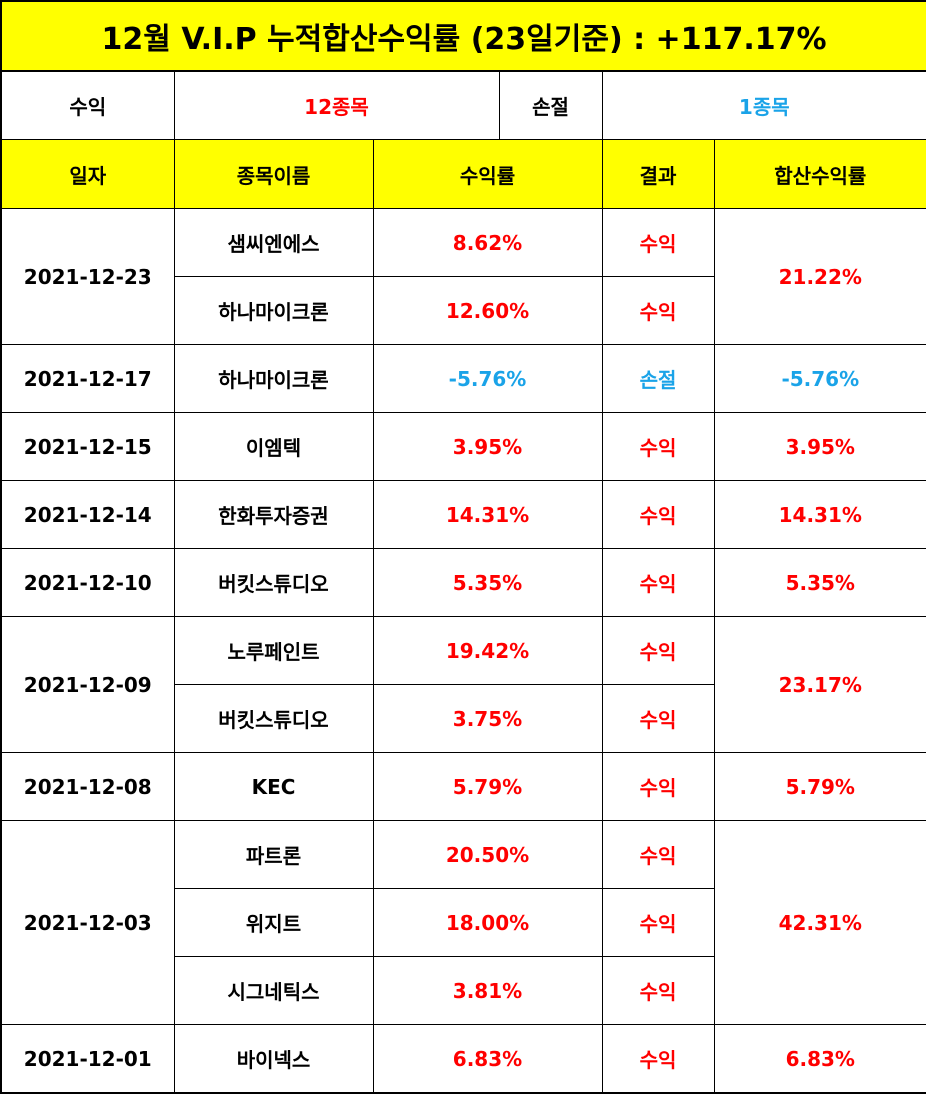  What do you see at coordinates (273, 650) in the screenshot?
I see `stock-name-cell: 노루페인트` at bounding box center [273, 650].